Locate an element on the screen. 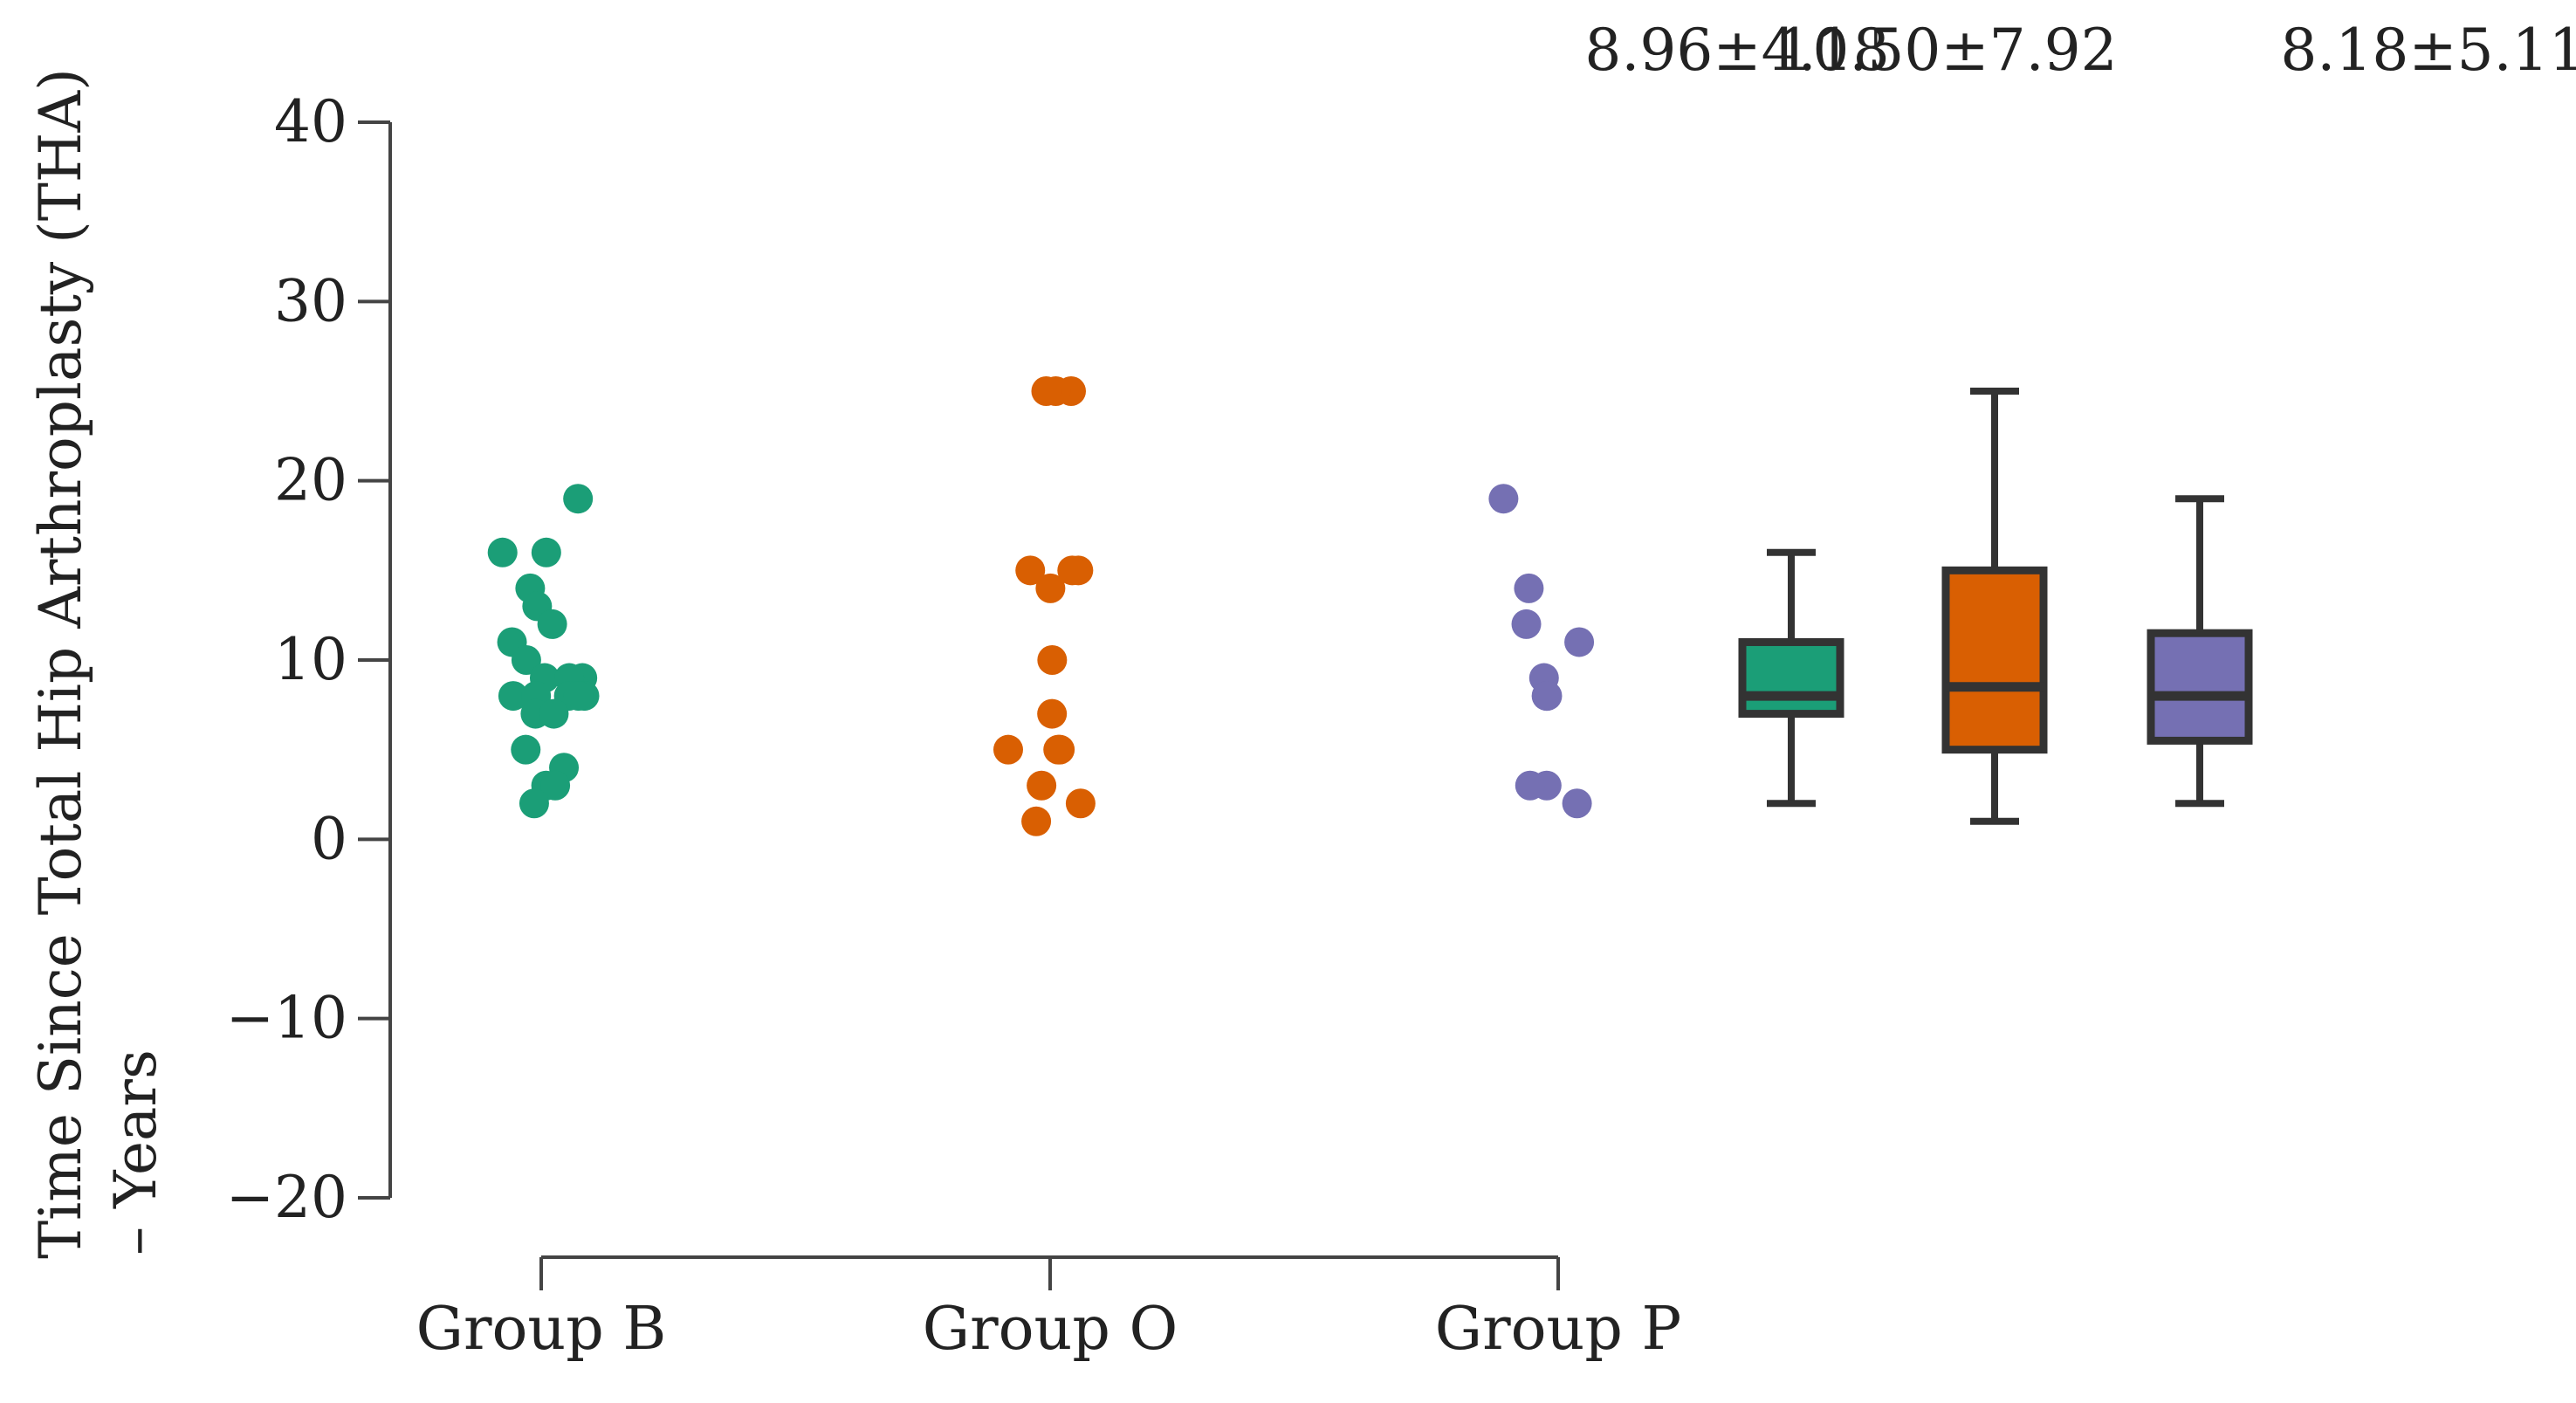 This screenshot has height=1403, width=2576. x-tick-label: Group O is located at coordinates (1050, 1329).